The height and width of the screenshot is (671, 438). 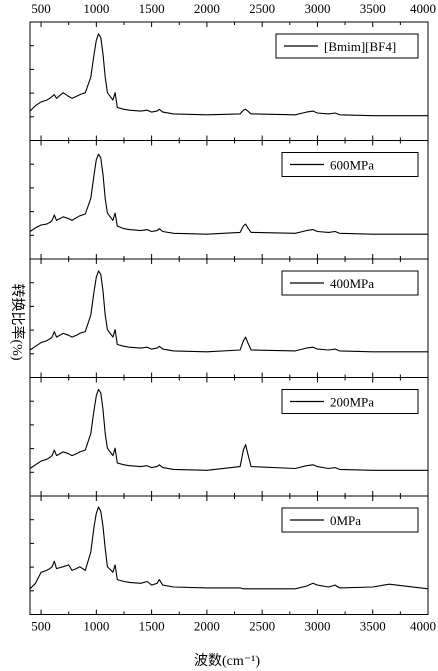 What do you see at coordinates (17, 322) in the screenshot?
I see `y-axis-title: 转换比率(%)` at bounding box center [17, 322].